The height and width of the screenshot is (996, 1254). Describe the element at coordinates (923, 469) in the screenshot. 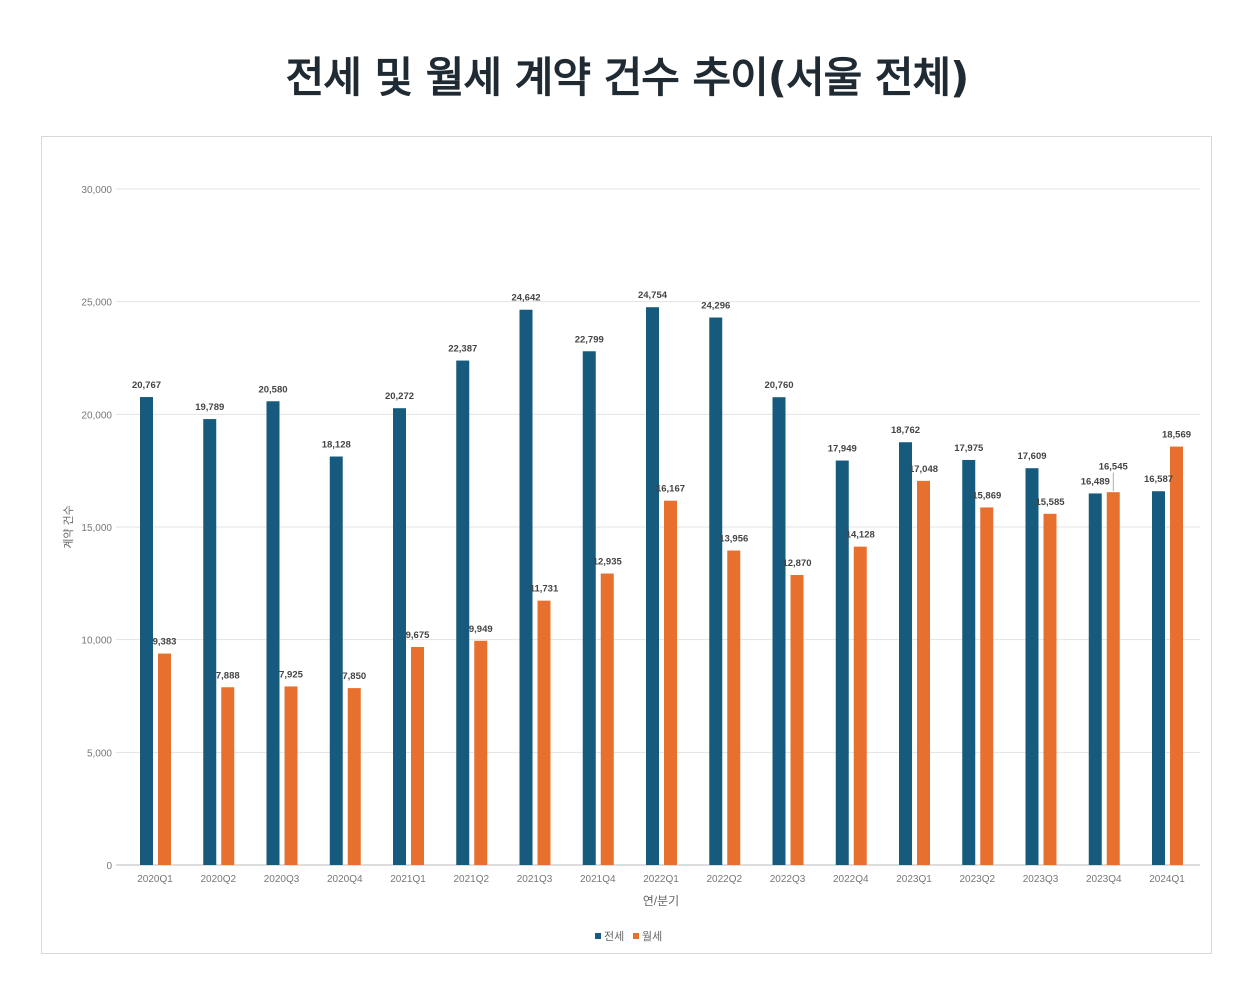

I see `data-label: 17,048` at that location.